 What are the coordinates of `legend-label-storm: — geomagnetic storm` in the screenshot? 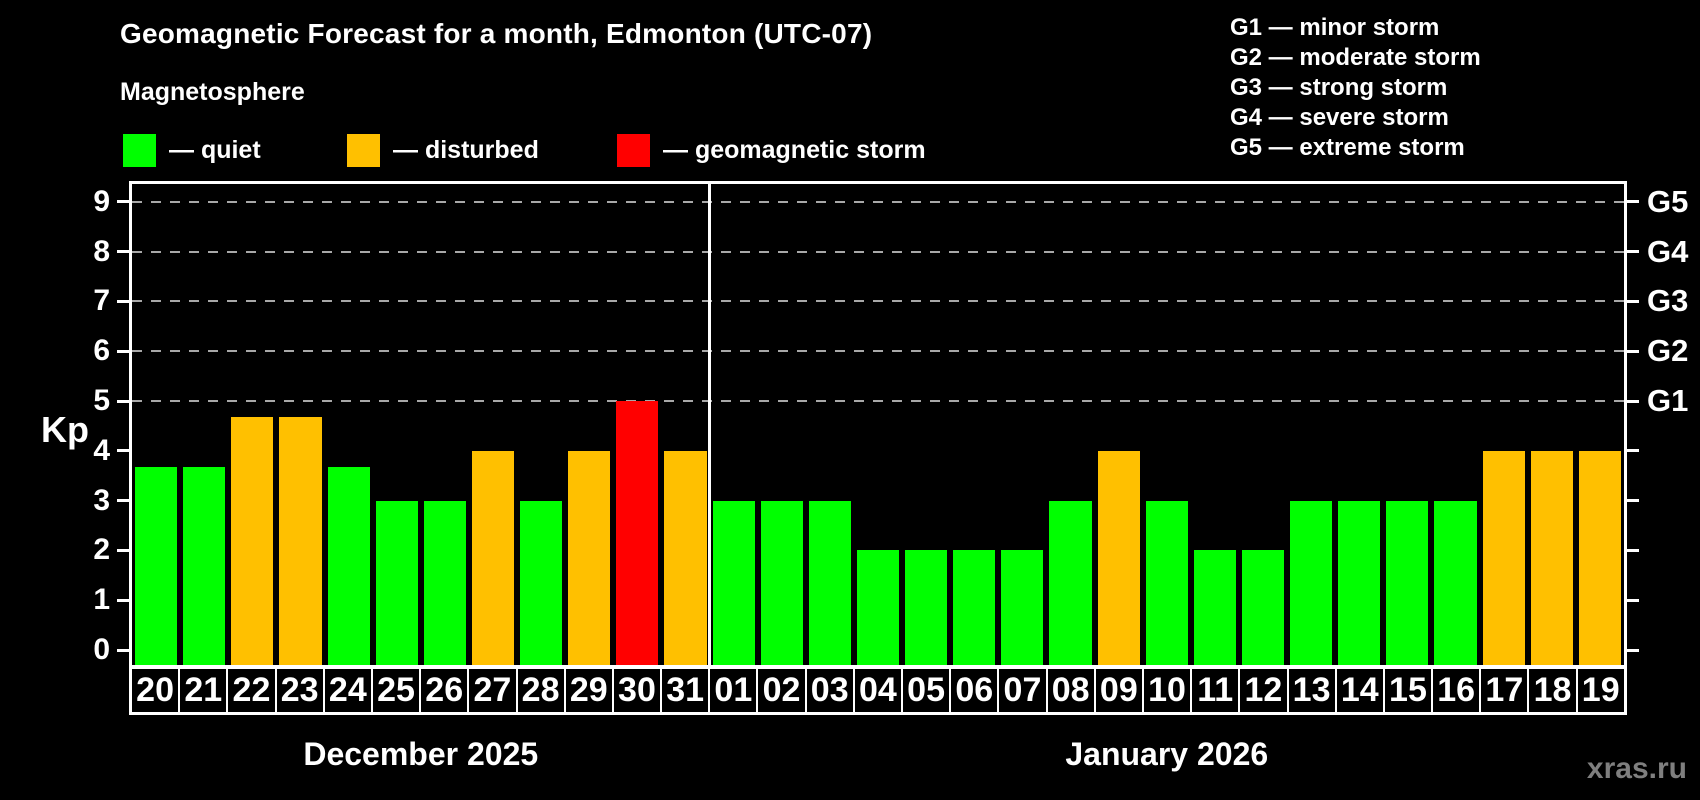 It's located at (794, 149).